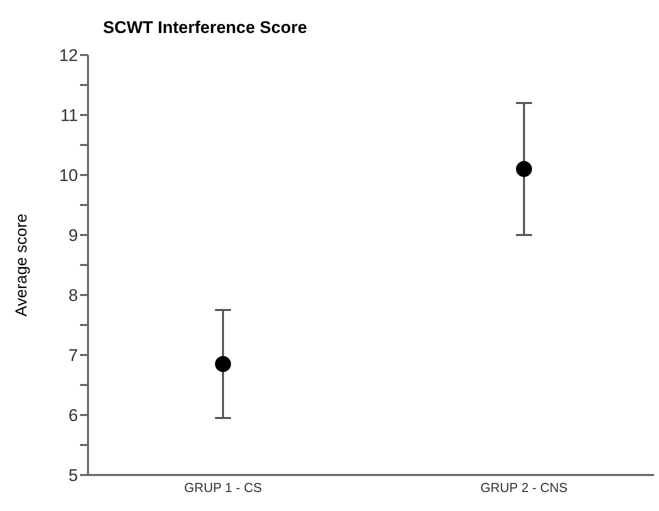 This screenshot has height=511, width=659. What do you see at coordinates (68, 176) in the screenshot?
I see `y-tick-label: 10` at bounding box center [68, 176].